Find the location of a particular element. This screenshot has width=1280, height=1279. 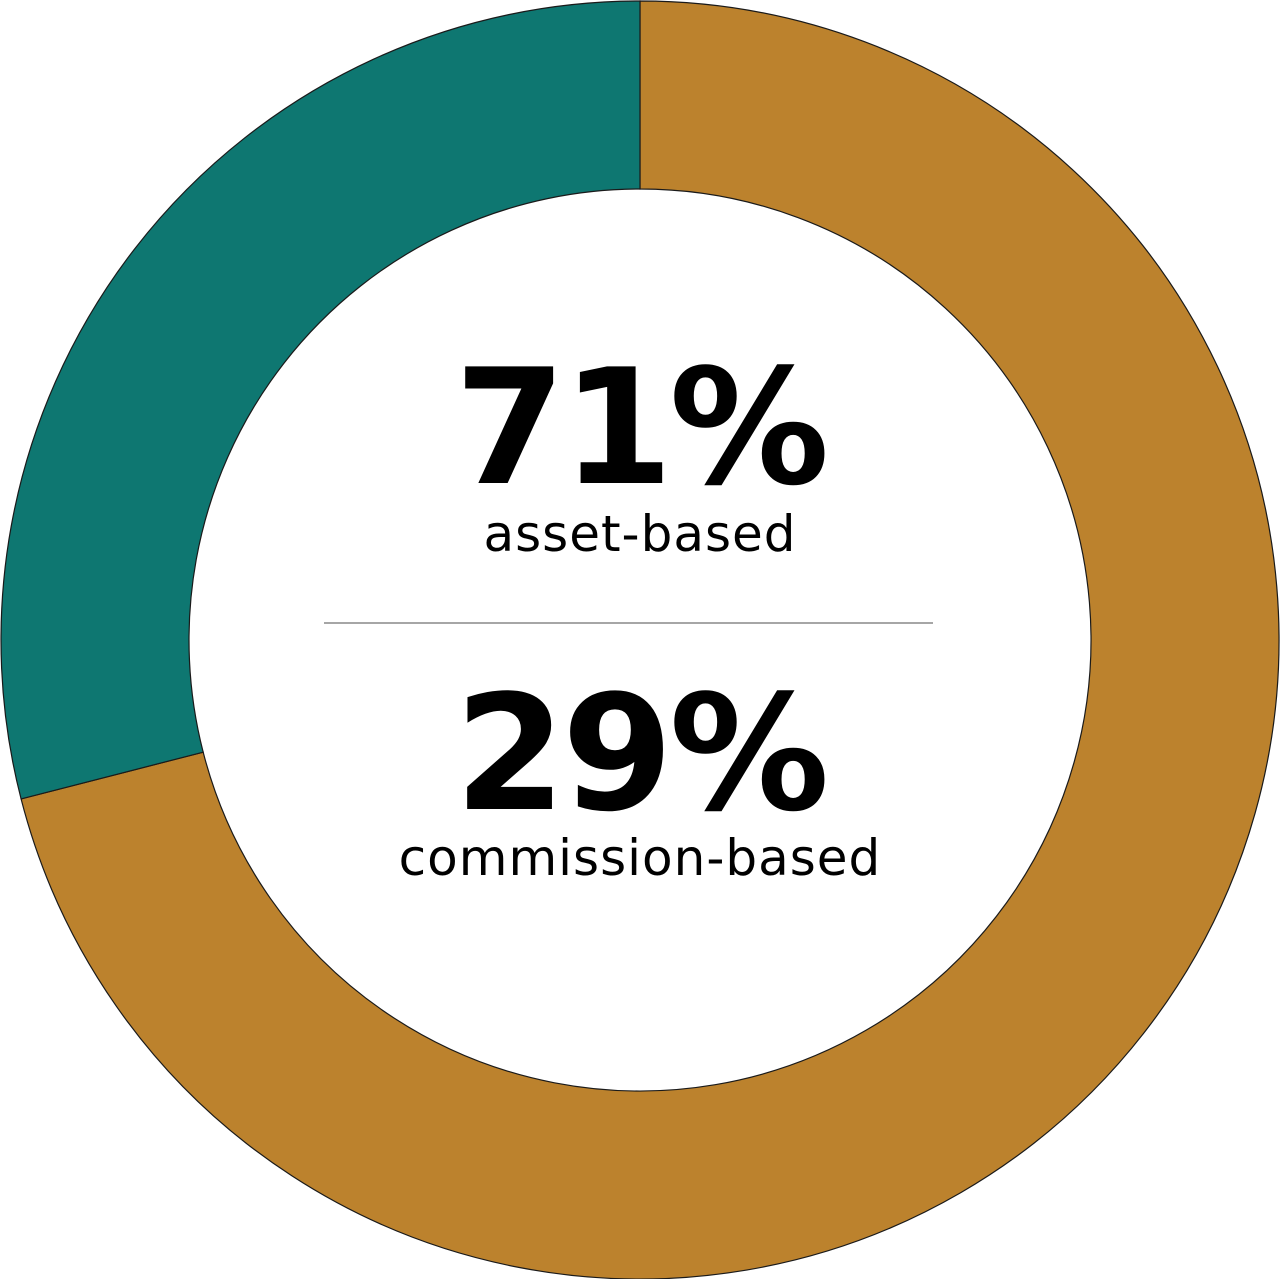

commission-based-label: commission-based is located at coordinates (640, 858).